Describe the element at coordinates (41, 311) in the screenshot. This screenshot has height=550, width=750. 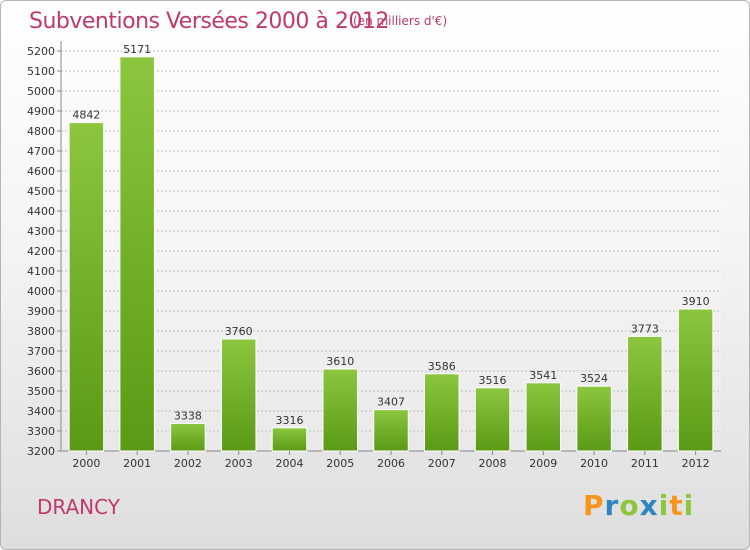
I see `y-tick-label: 3900` at that location.